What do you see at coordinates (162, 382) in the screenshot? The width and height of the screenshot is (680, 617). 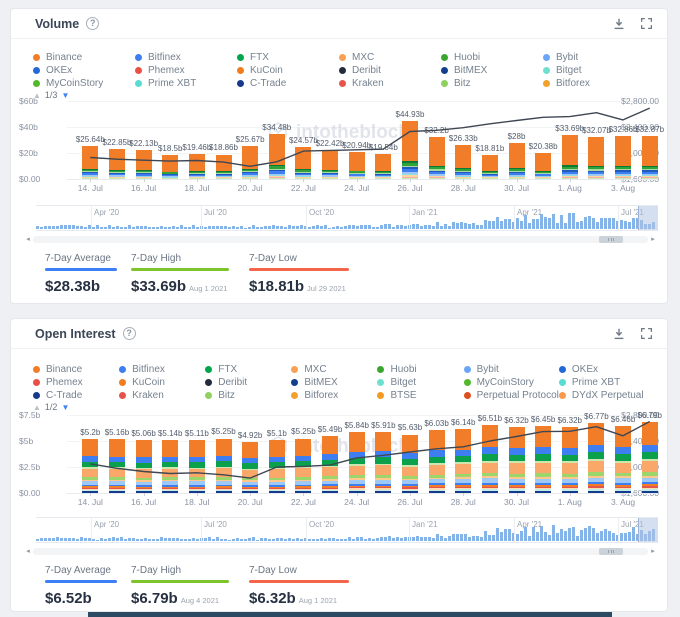 I see `legend-item-kucoin: KuCoin` at bounding box center [162, 382].